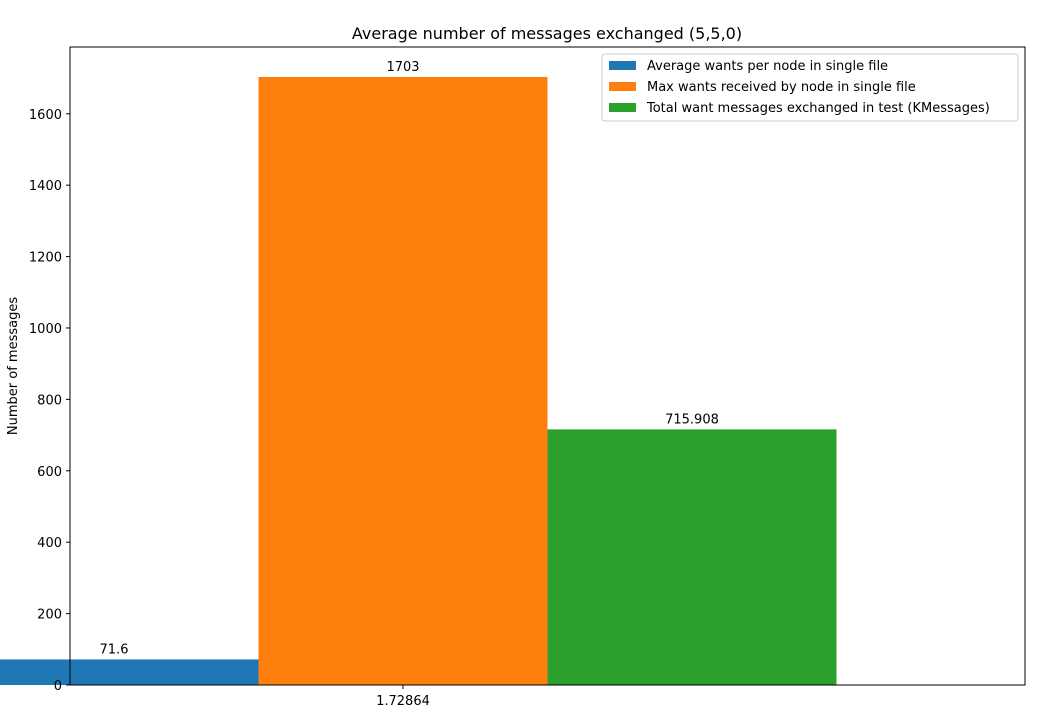 The image size is (1040, 705). What do you see at coordinates (45, 115) in the screenshot?
I see `y-tick-label: 1600` at bounding box center [45, 115].